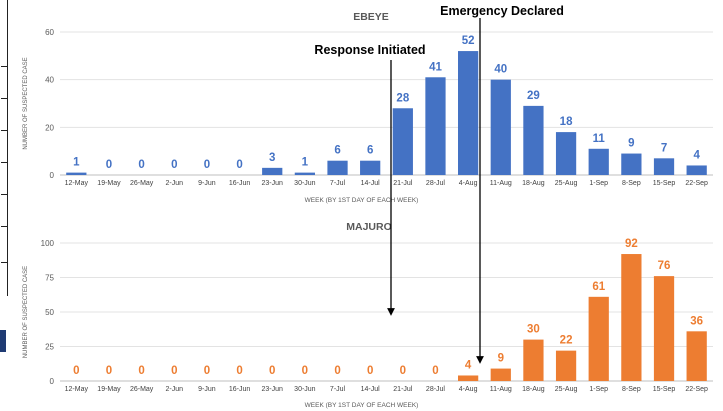 Image resolution: width=723 pixels, height=411 pixels. Describe the element at coordinates (500, 70) in the screenshot. I see `data-label: 40` at that location.